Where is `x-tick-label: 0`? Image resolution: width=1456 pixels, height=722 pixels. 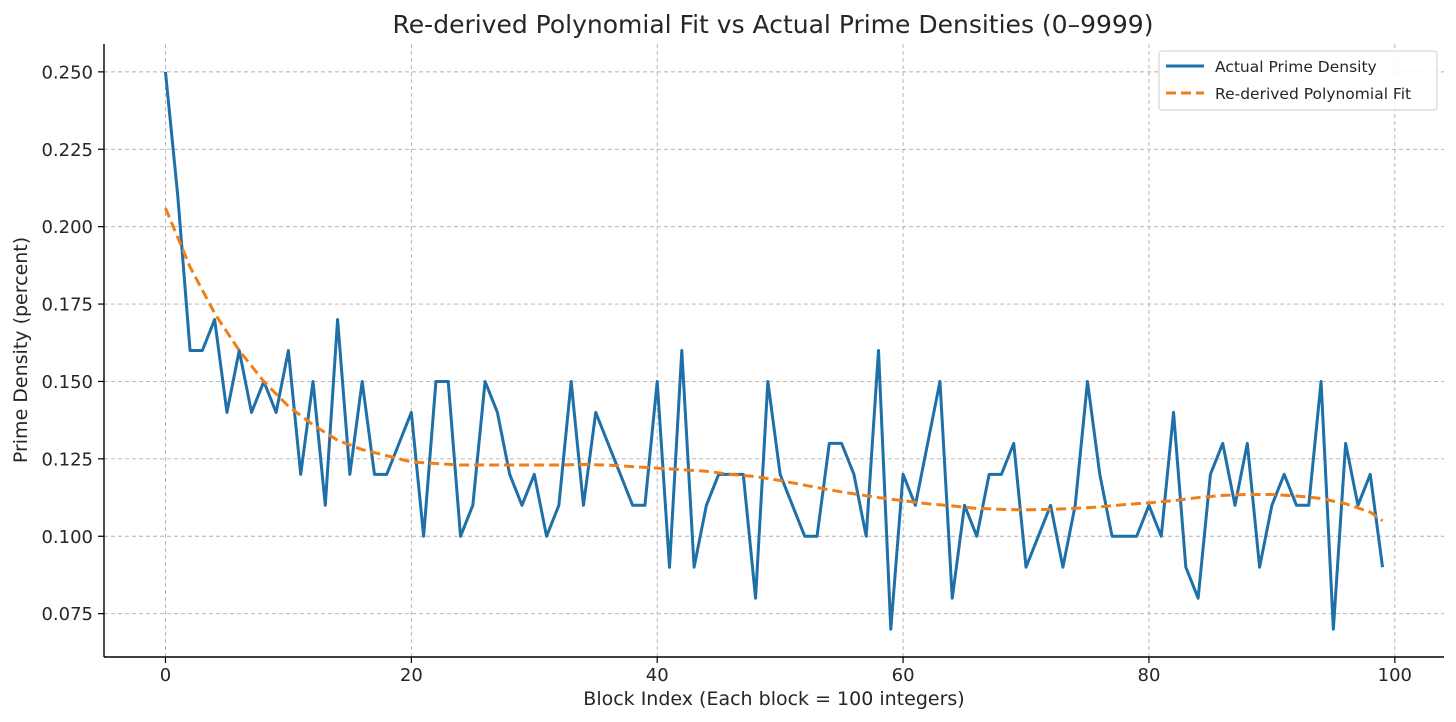
x-tick-label: 0 is located at coordinates (165, 675).